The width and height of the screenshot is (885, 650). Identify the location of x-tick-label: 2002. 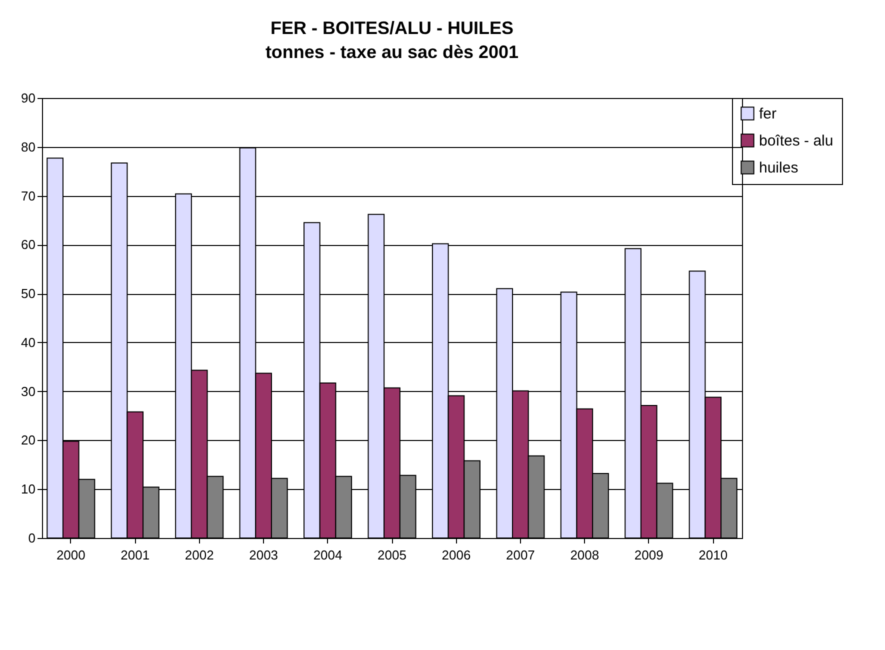
(199, 555).